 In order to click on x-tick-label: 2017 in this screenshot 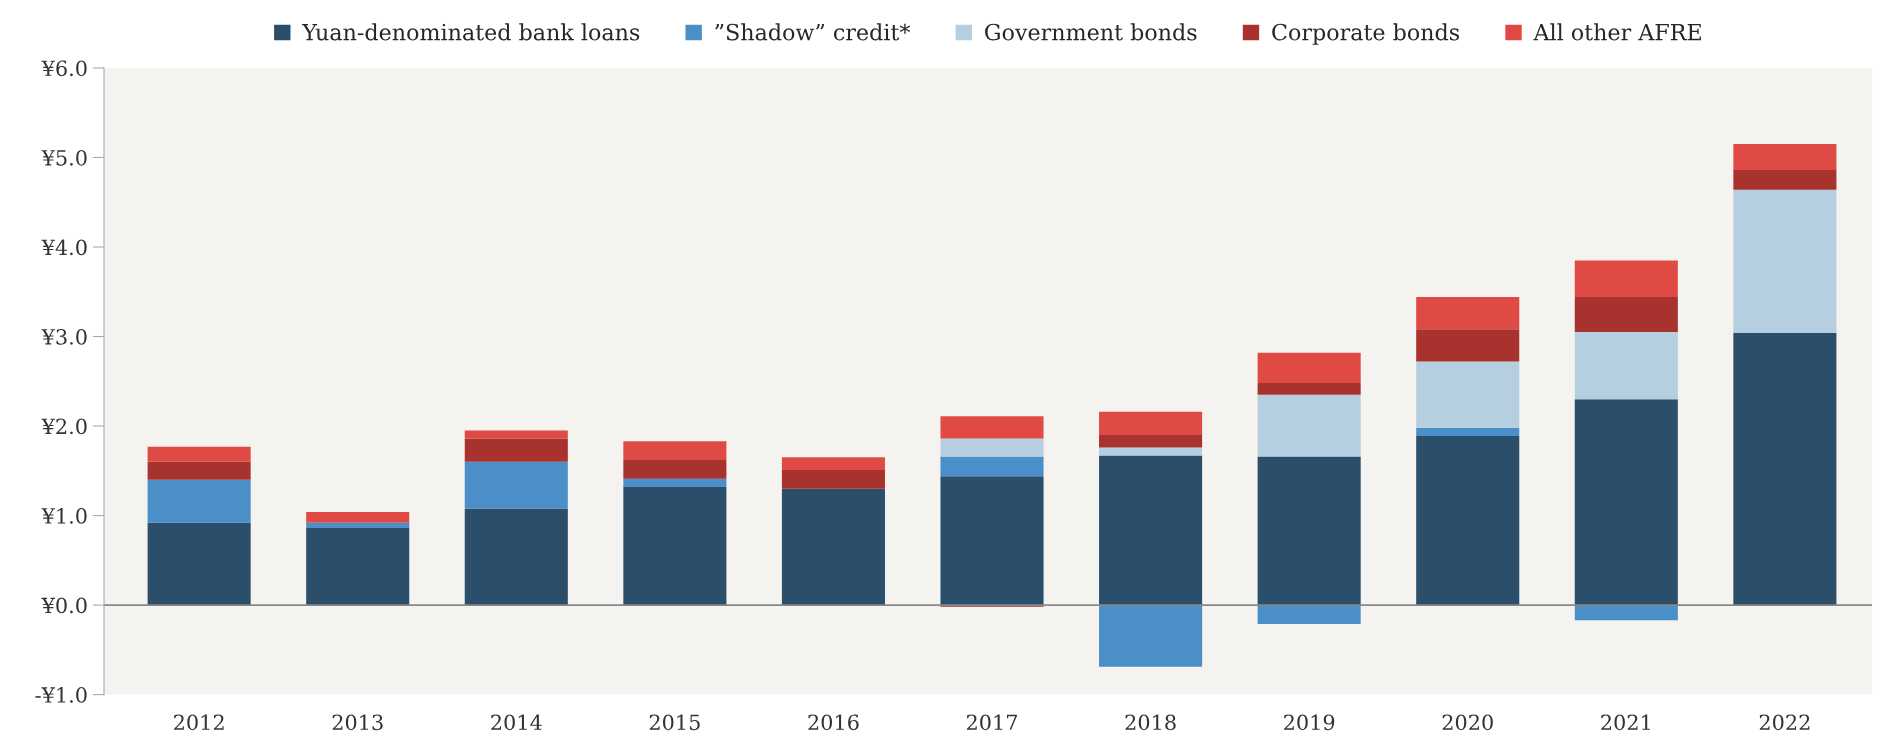, I will do `click(992, 722)`.